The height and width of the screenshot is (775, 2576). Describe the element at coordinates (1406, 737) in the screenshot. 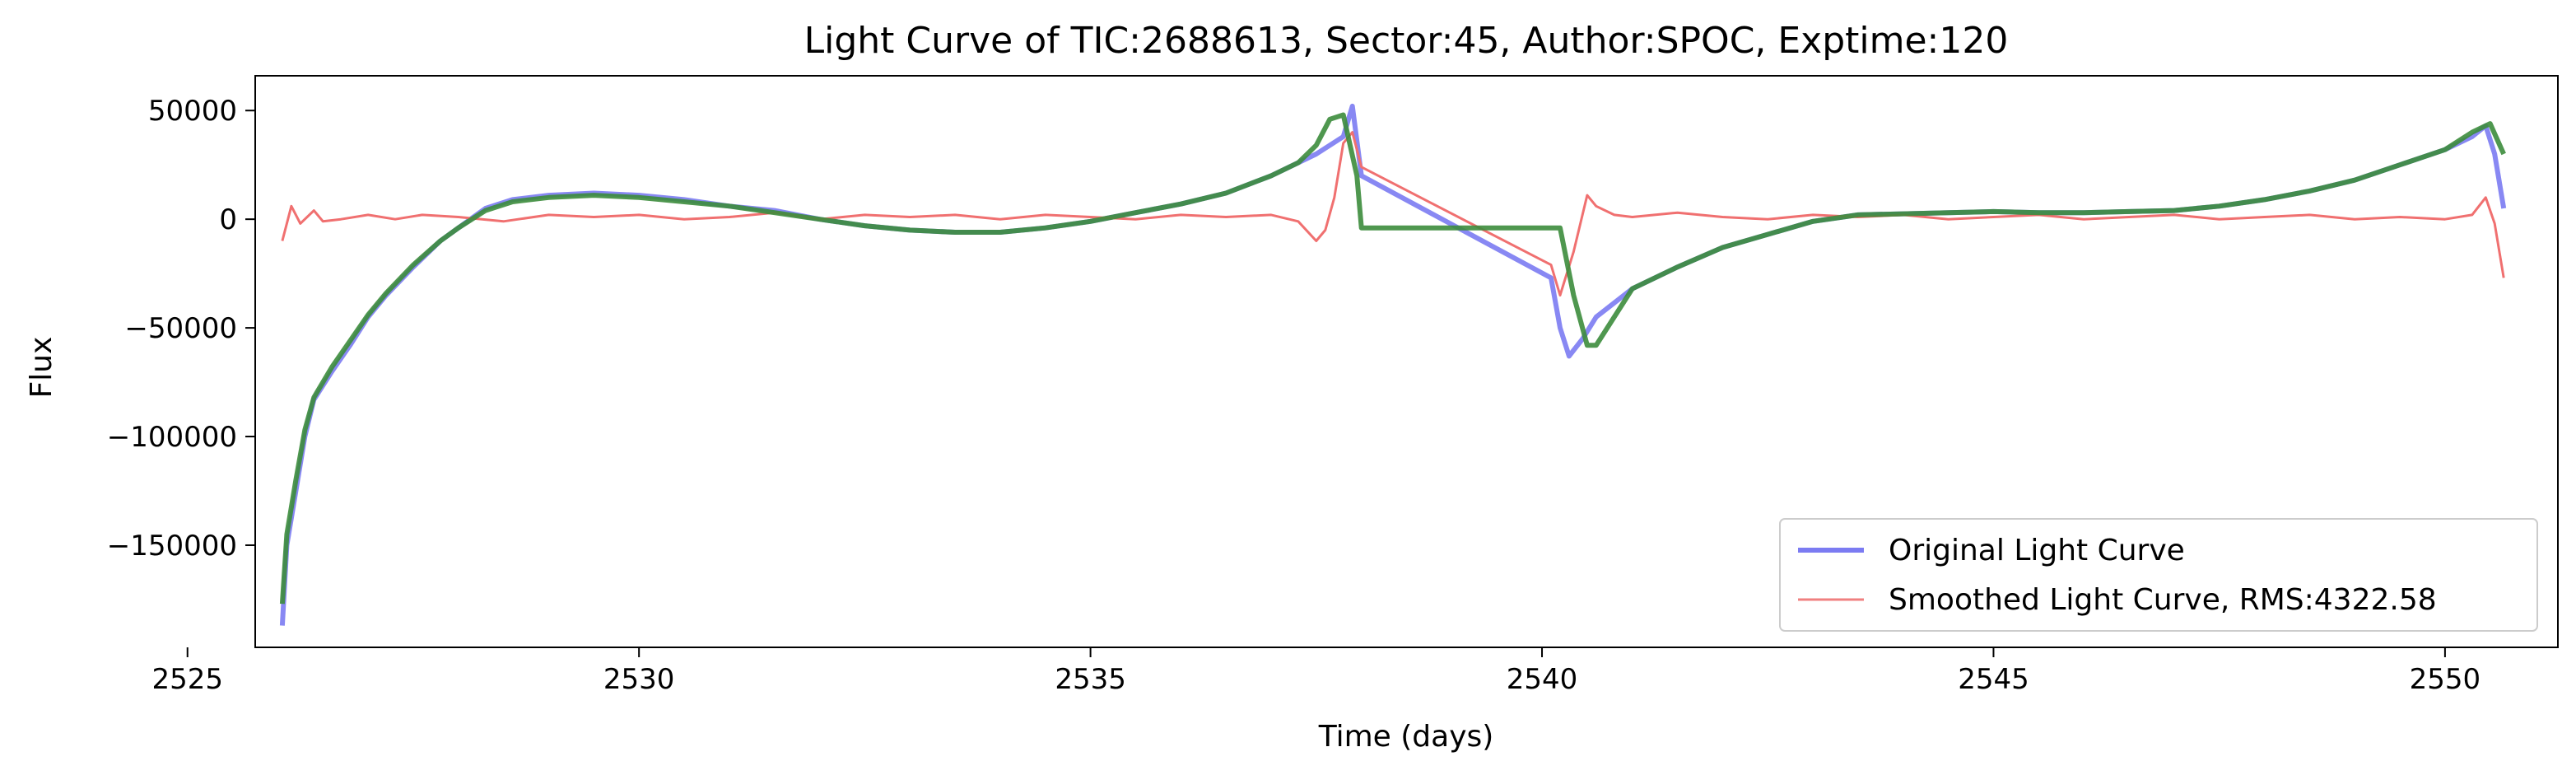

I see `x-axis-label: Time (days)` at that location.